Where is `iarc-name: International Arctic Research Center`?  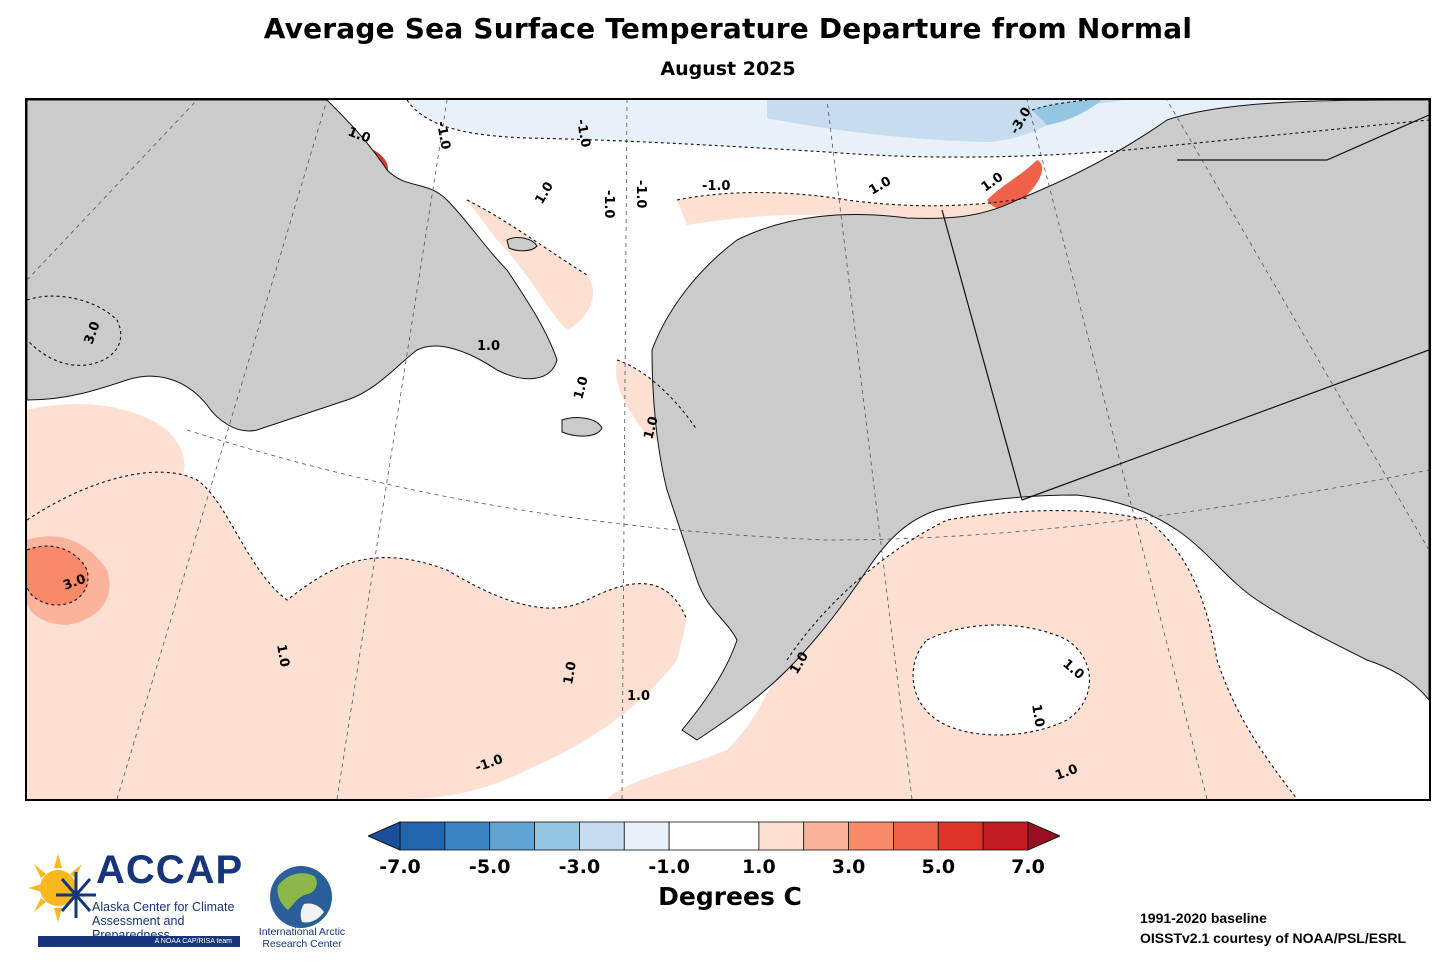
iarc-name: International Arctic Research Center is located at coordinates (302, 938).